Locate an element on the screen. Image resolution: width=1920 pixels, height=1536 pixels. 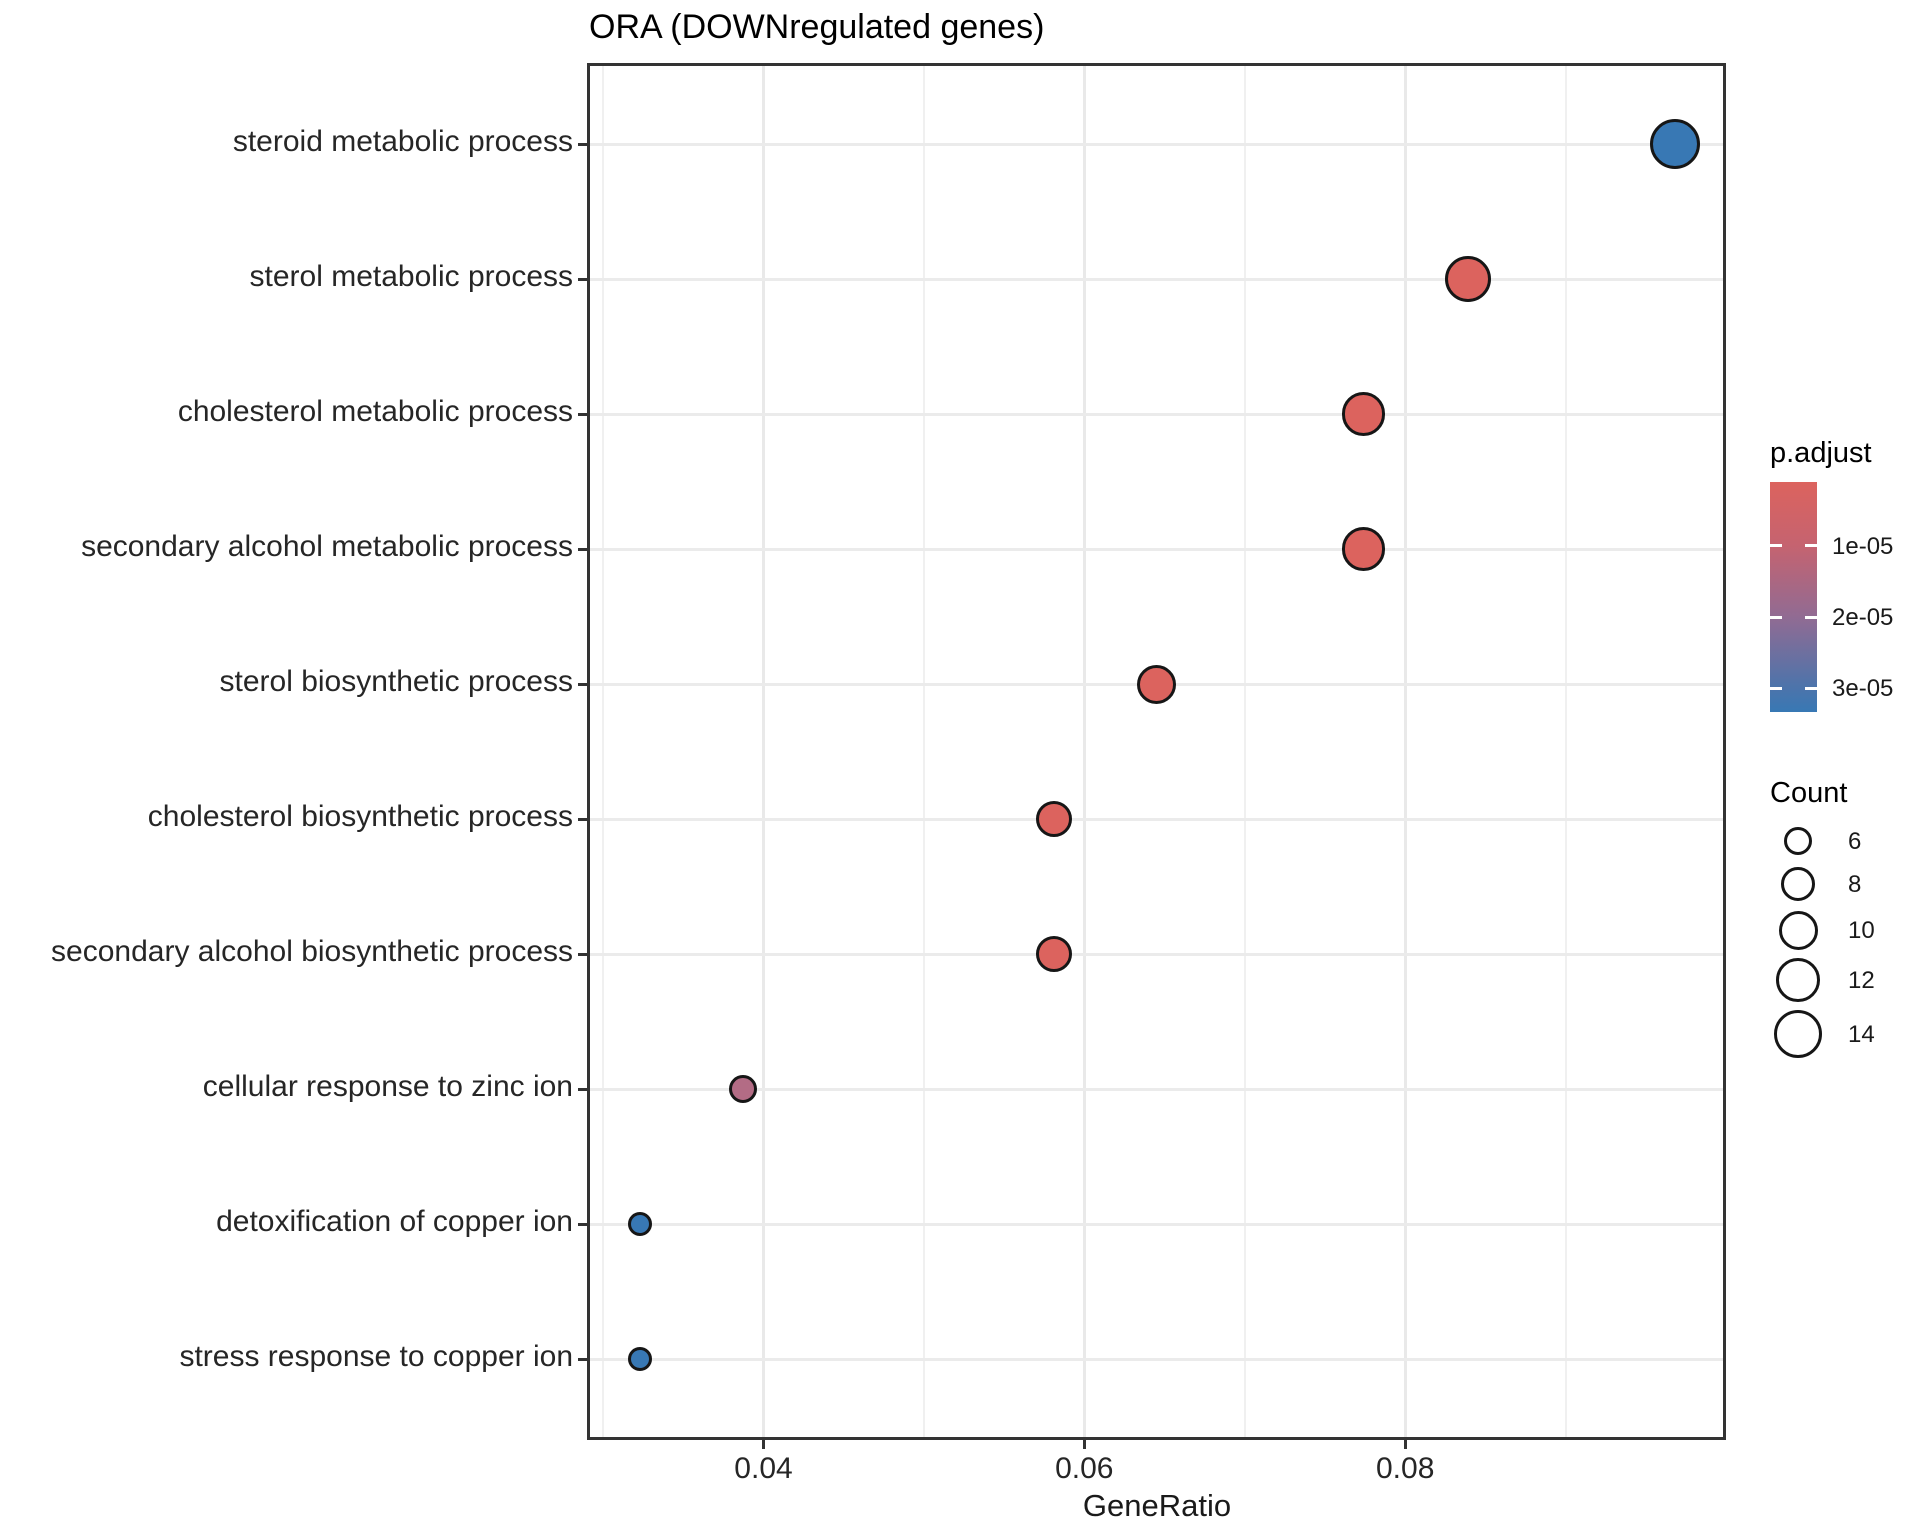
legend-count-label: 10 is located at coordinates (1861, 930).